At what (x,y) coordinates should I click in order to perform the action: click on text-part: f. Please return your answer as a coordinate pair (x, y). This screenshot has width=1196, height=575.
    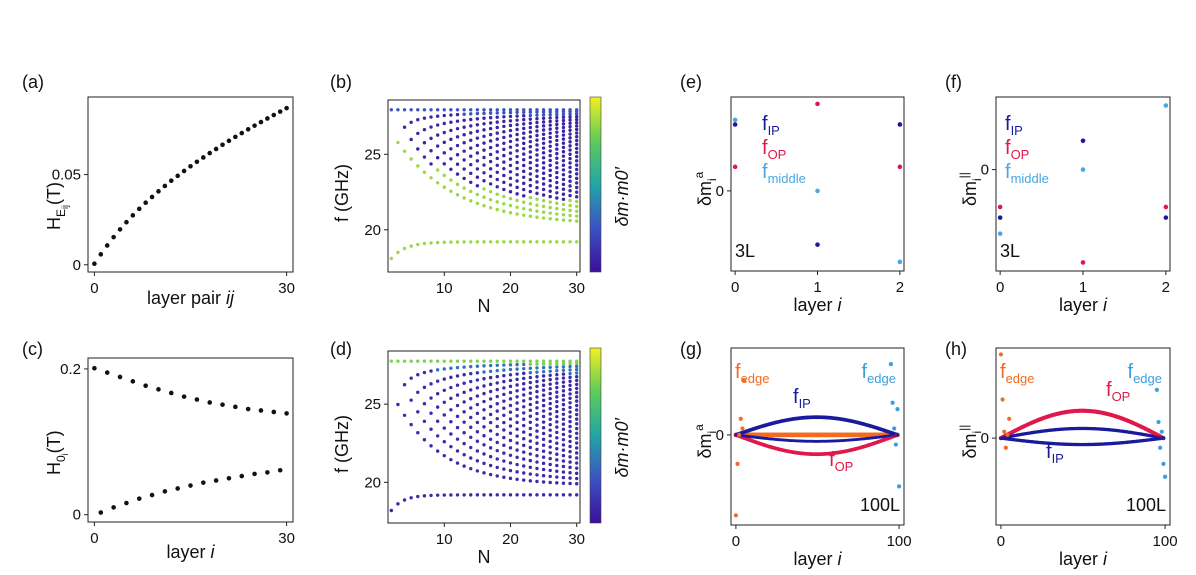
    Looking at the image, I should click on (765, 124).